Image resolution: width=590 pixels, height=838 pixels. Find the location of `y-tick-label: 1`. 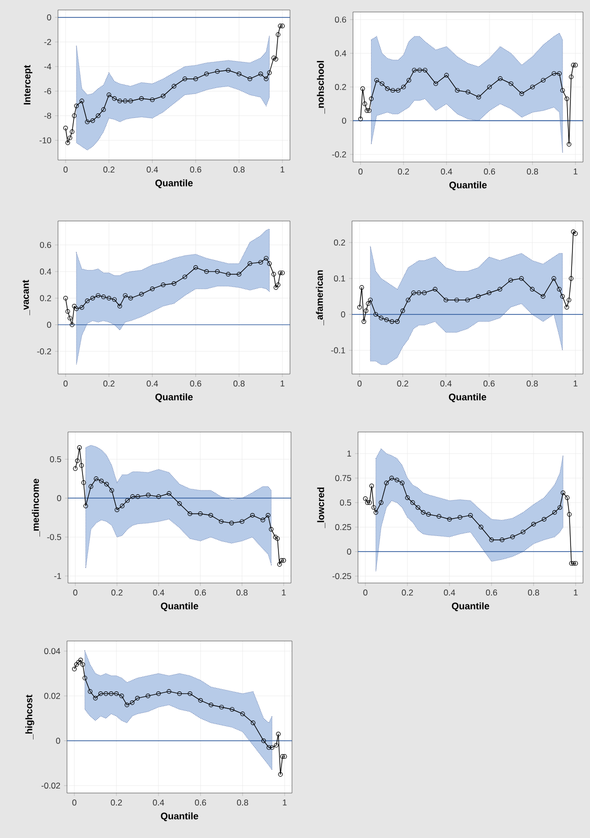

y-tick-label: 1 is located at coordinates (349, 453).